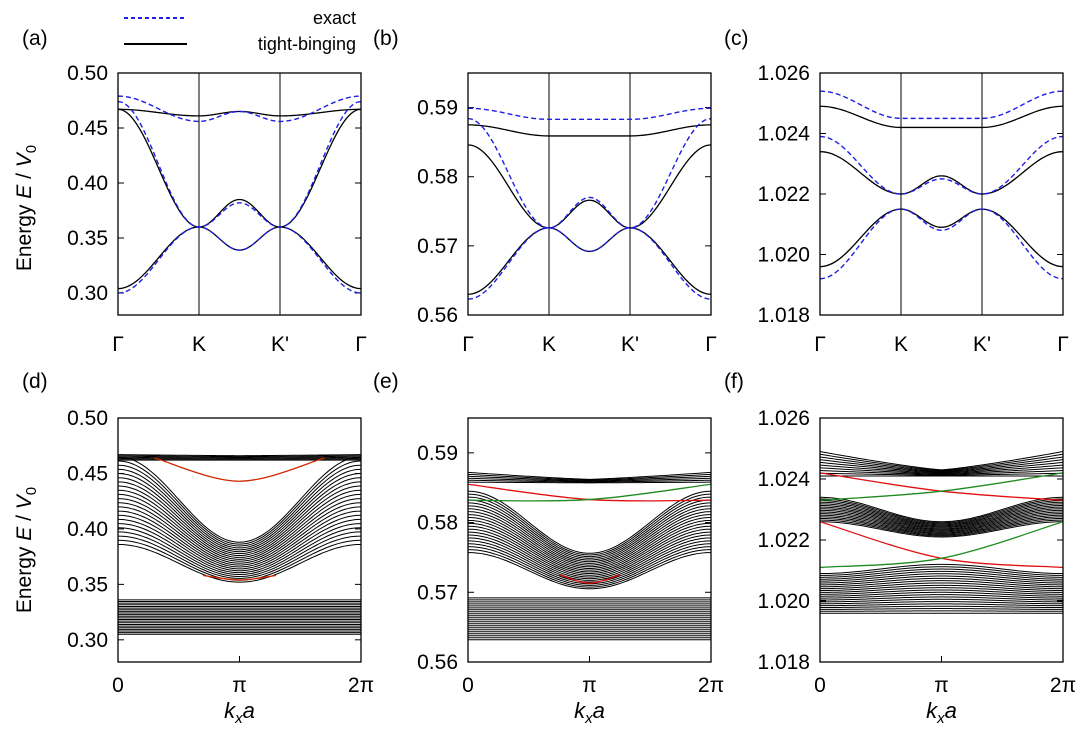 The height and width of the screenshot is (738, 1080). Describe the element at coordinates (437, 177) in the screenshot. I see `y-tick-label: 0.58` at that location.